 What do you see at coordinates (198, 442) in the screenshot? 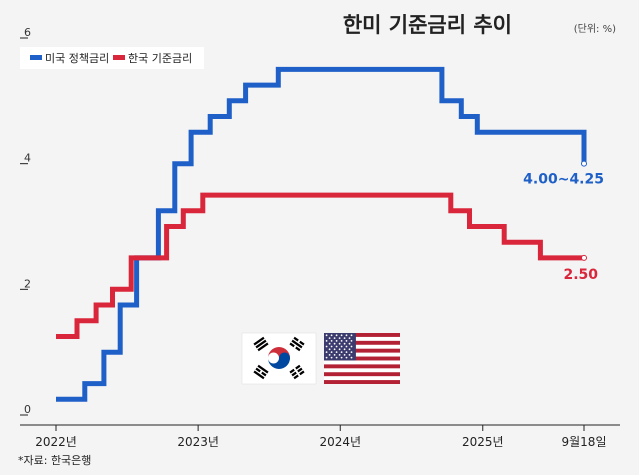
I see `x-tick-label: 2023년` at bounding box center [198, 442].